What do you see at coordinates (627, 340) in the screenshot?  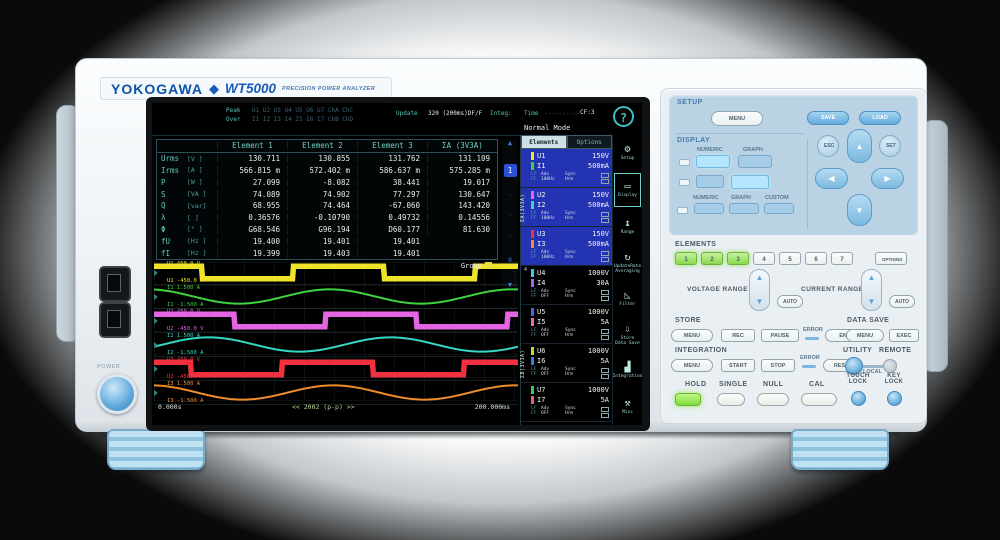 I see `menu-label: Store Data Save` at bounding box center [627, 340].